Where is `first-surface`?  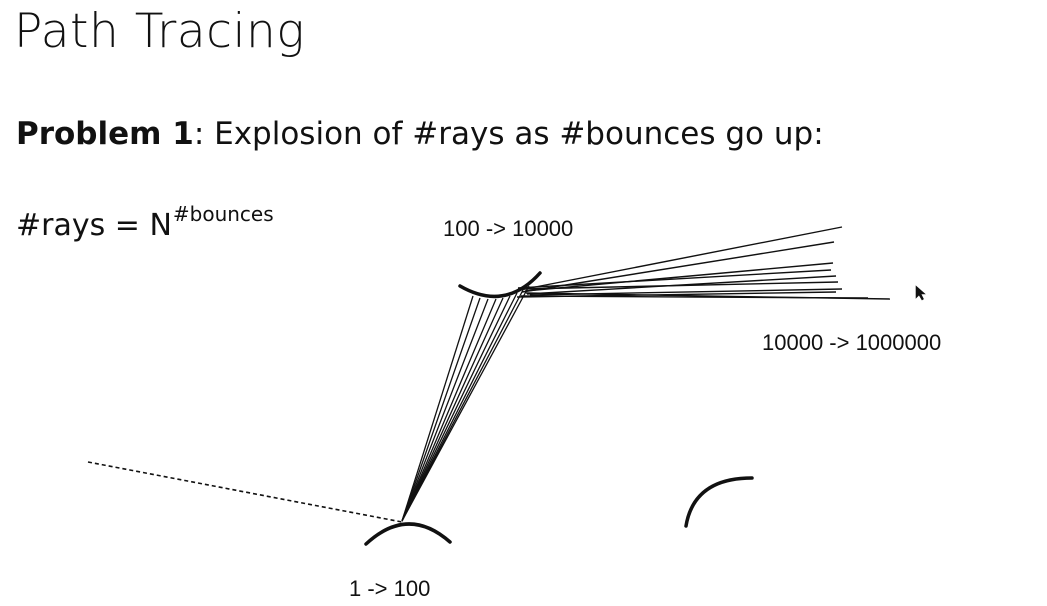
first-surface is located at coordinates (408, 534).